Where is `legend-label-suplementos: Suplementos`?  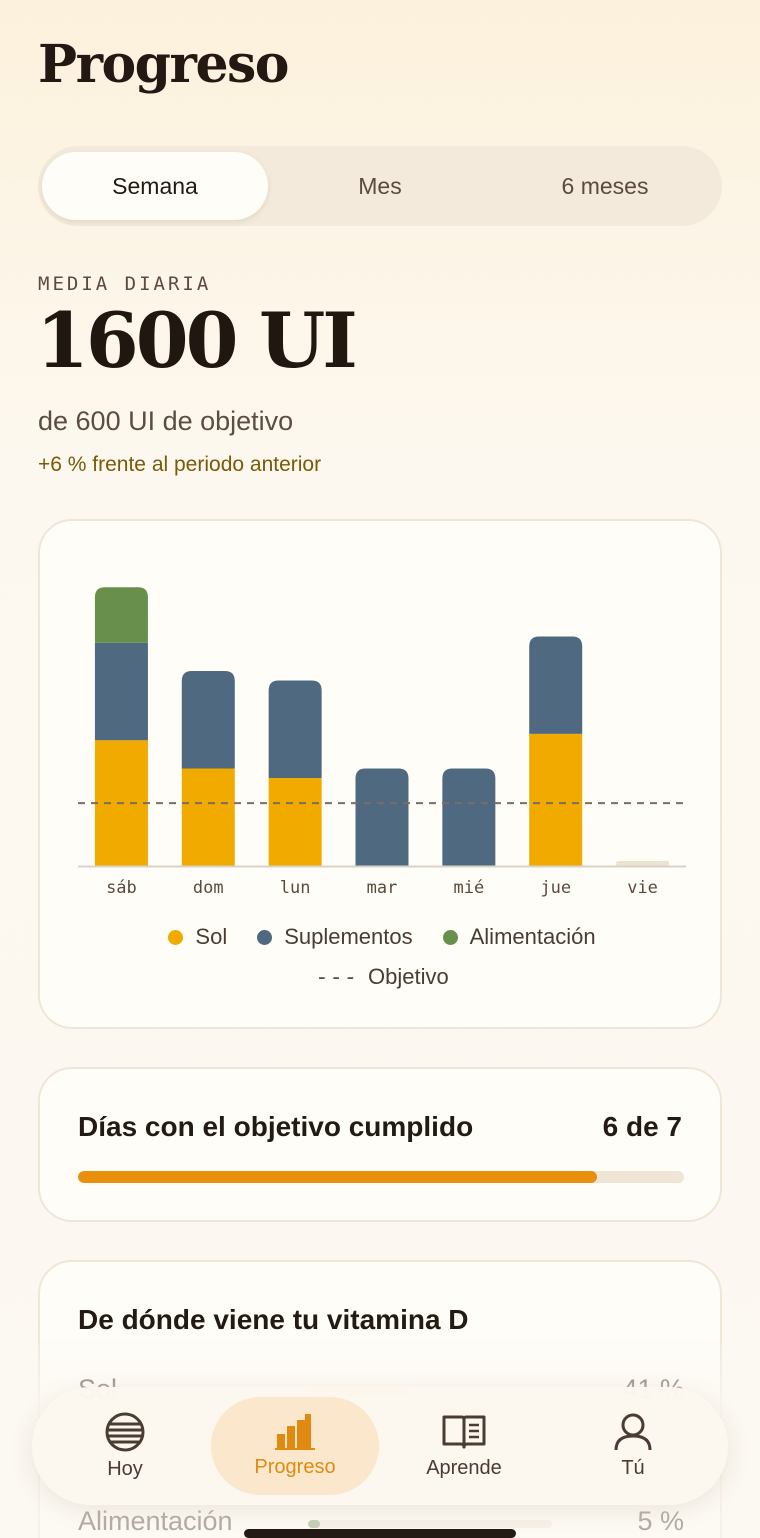 legend-label-suplementos: Suplementos is located at coordinates (348, 936).